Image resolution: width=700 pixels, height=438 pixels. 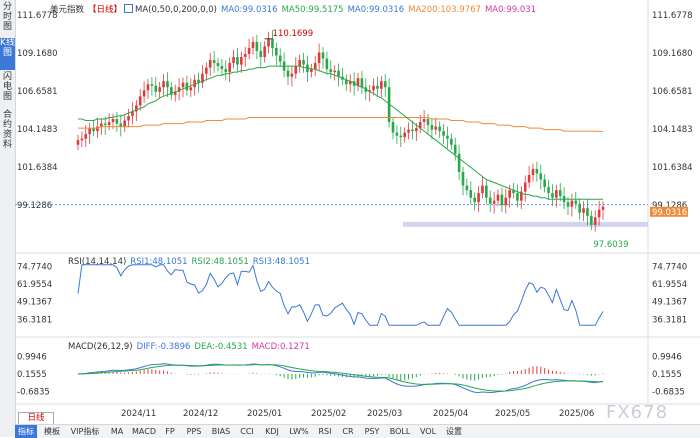 I want to click on rsi-tick-right: 49.1367, so click(x=669, y=303).